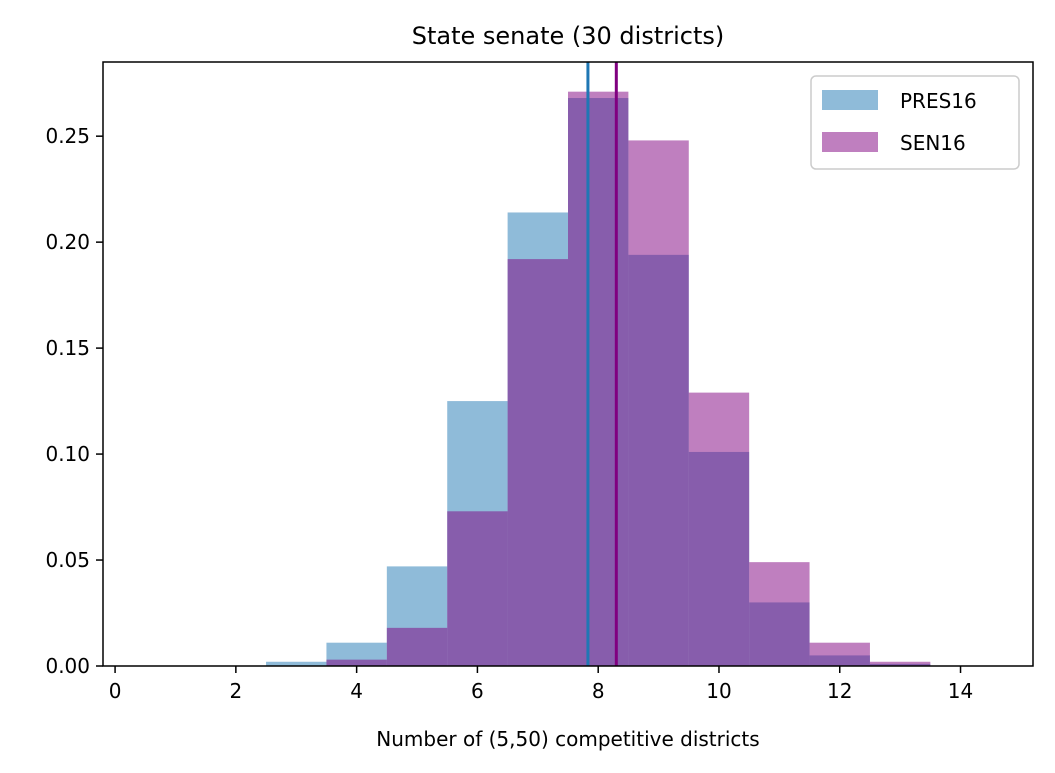 The image size is (1055, 773). Describe the element at coordinates (602, 364) in the screenshot. I see `mean-lines-layer` at that location.